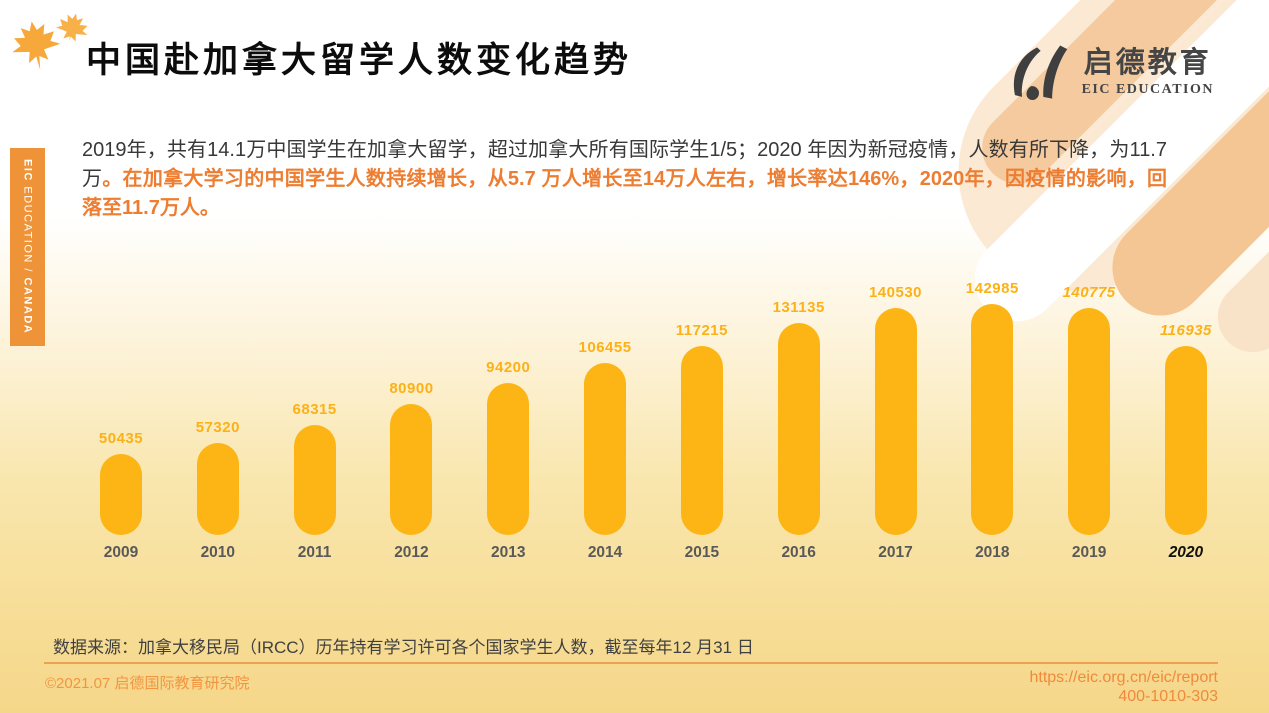 Image resolution: width=1269 pixels, height=713 pixels. What do you see at coordinates (314, 552) in the screenshot?
I see `x-axis-label: 2011` at bounding box center [314, 552].